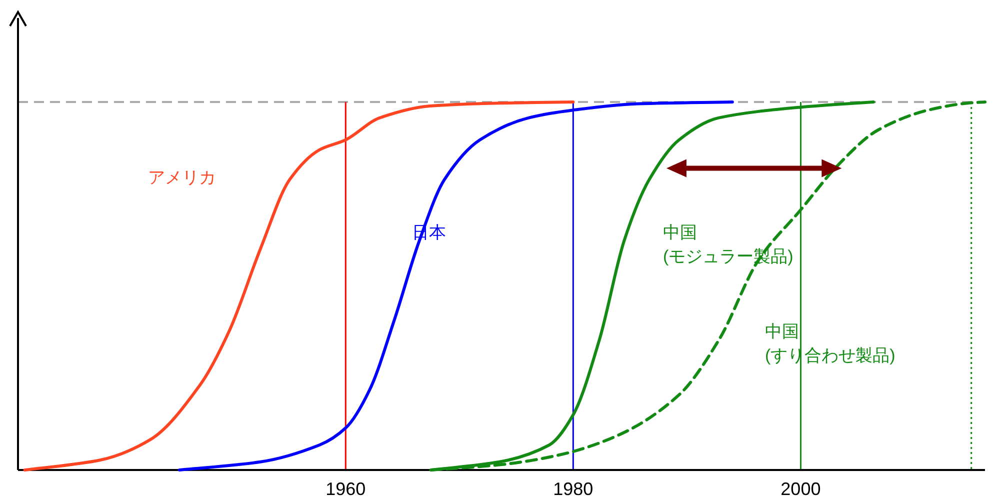 The width and height of the screenshot is (993, 500). I want to click on x-tick-label: 2000, so click(800, 489).